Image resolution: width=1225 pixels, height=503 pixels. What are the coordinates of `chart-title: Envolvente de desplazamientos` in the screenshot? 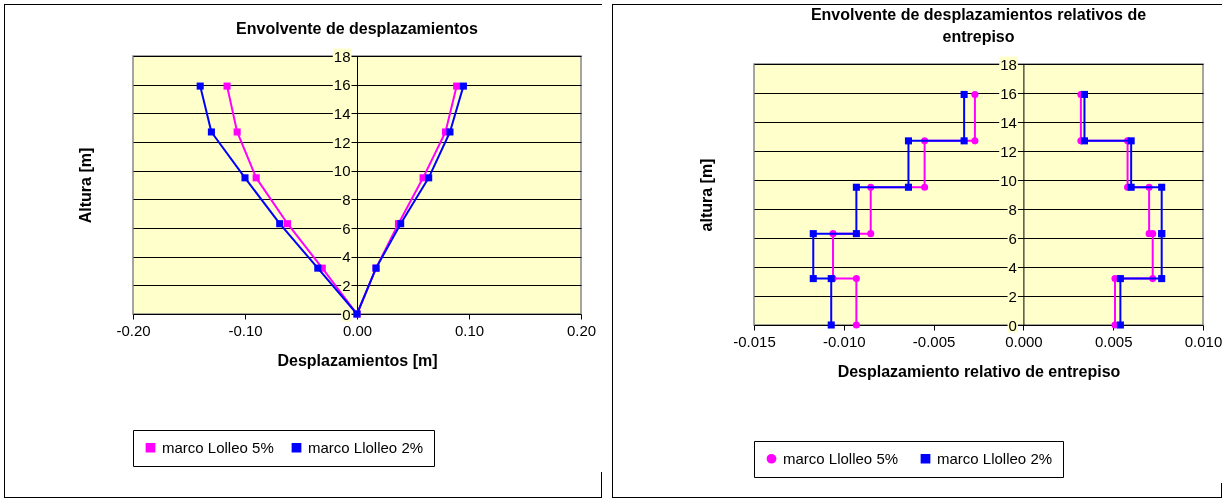 It's located at (357, 28).